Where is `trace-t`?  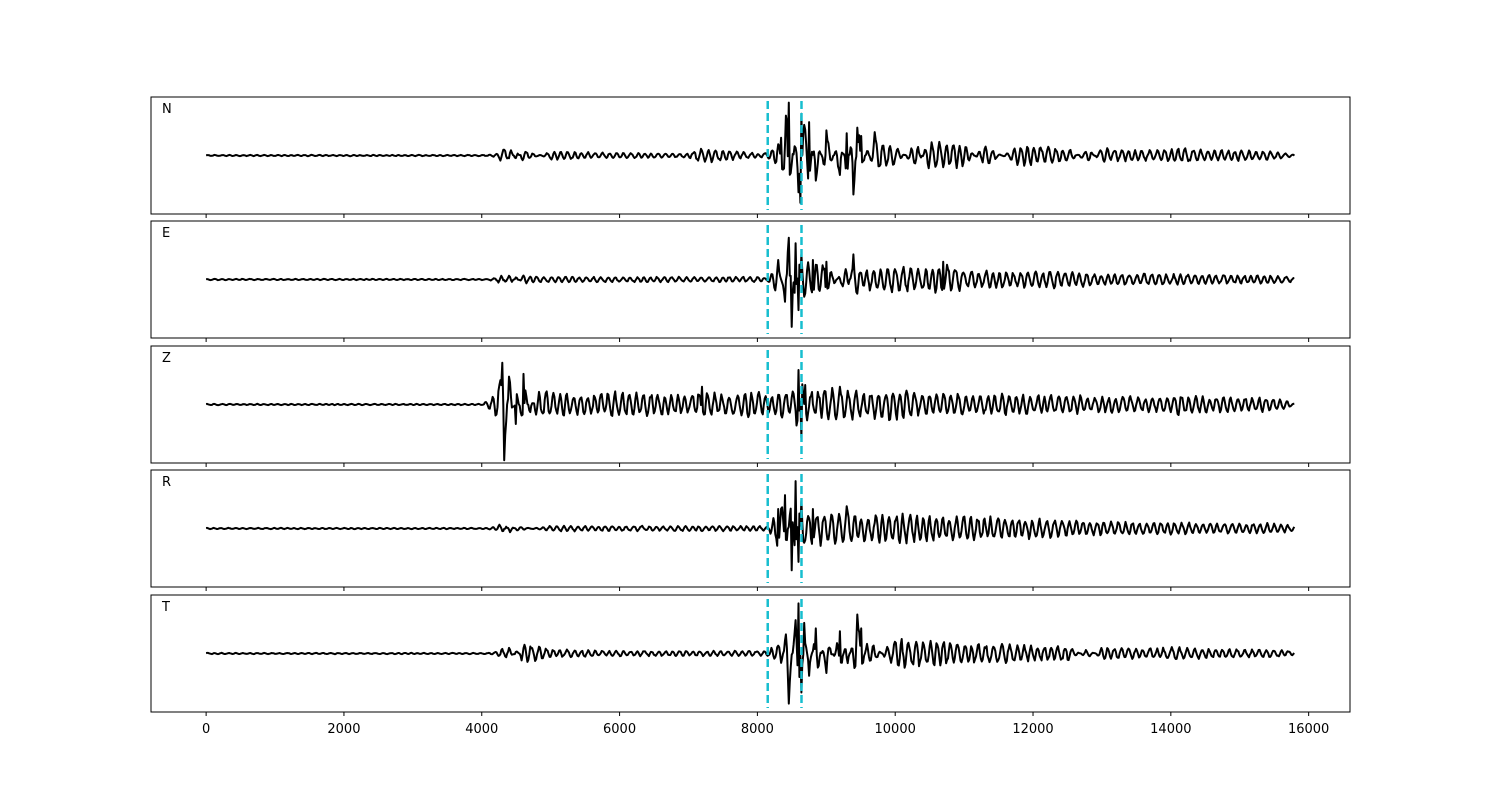
trace-t is located at coordinates (750, 653).